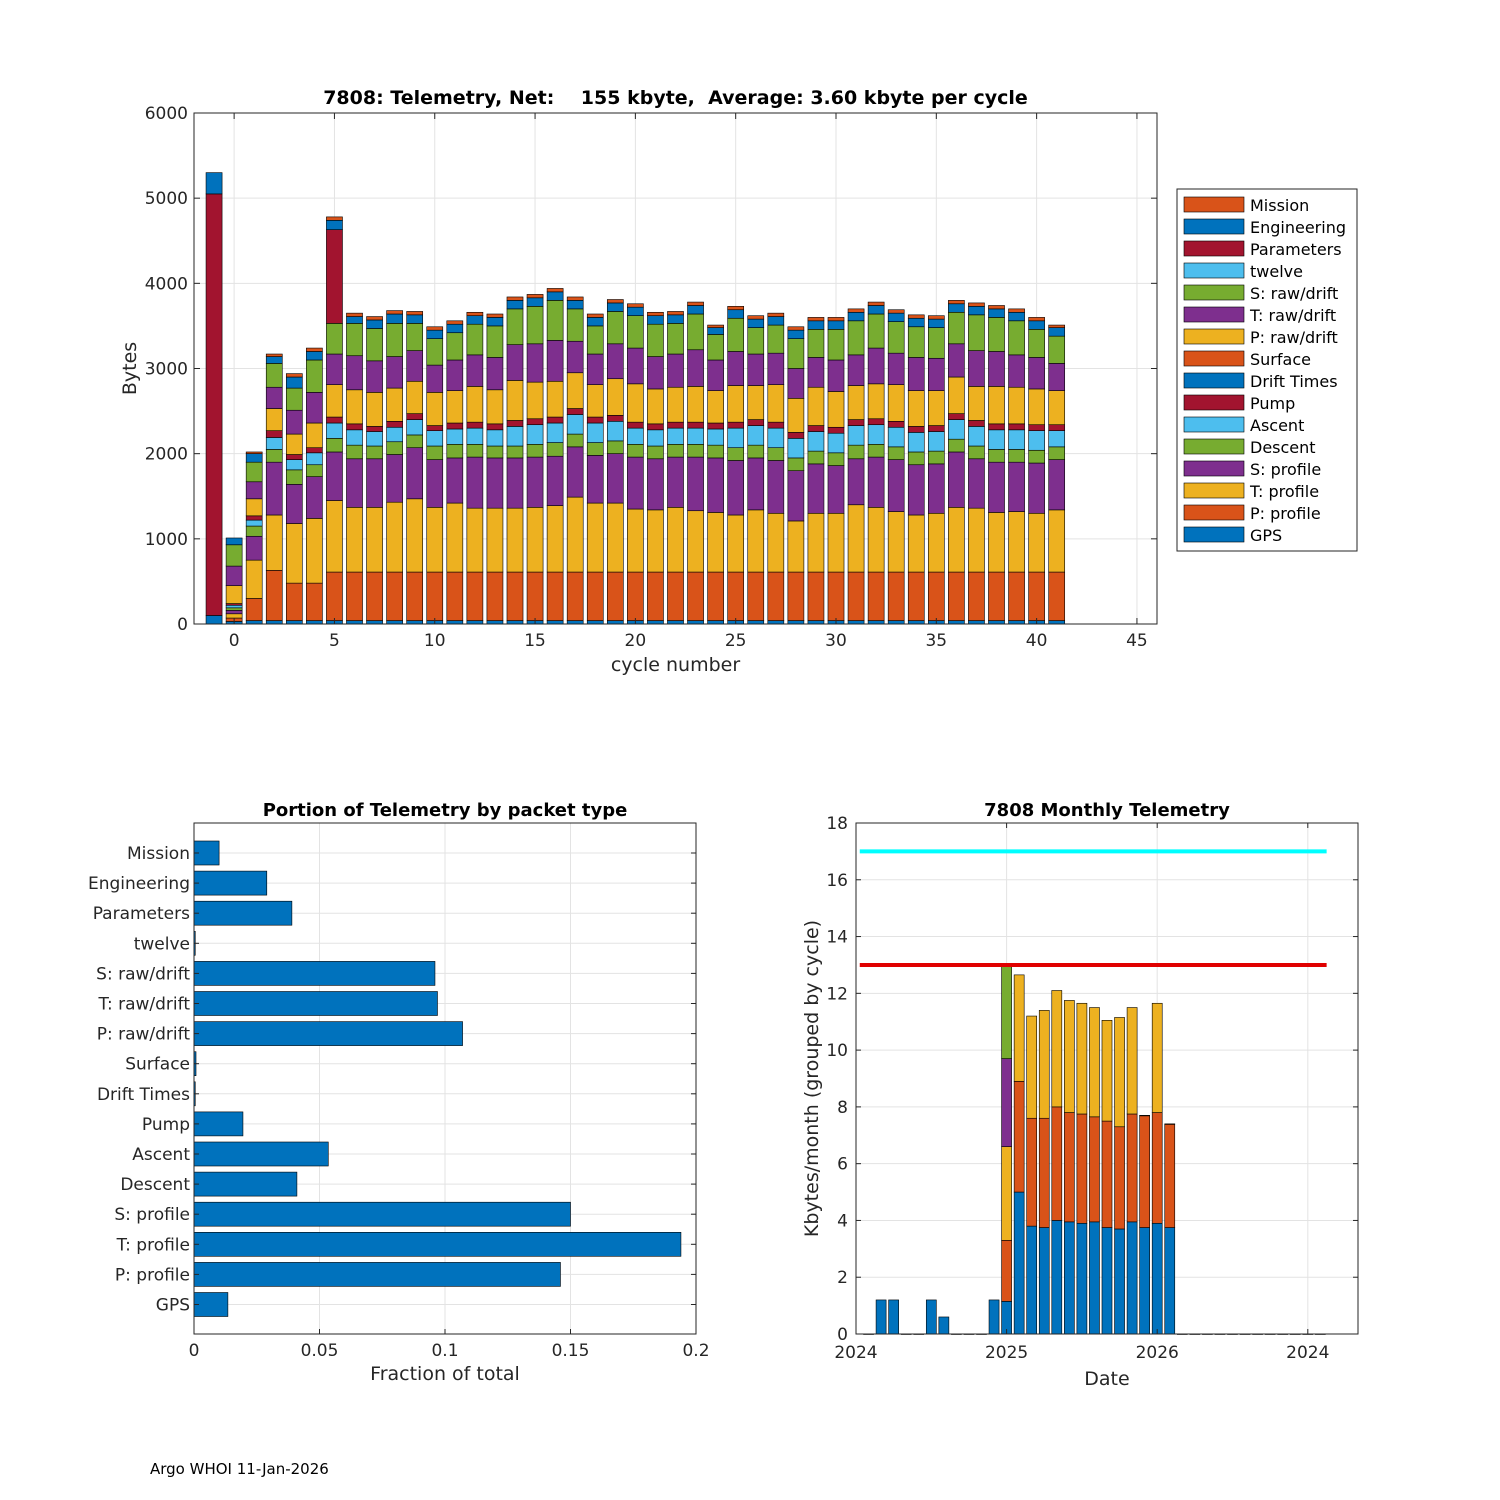  I want to click on legend-label: GPS, so click(1266, 535).